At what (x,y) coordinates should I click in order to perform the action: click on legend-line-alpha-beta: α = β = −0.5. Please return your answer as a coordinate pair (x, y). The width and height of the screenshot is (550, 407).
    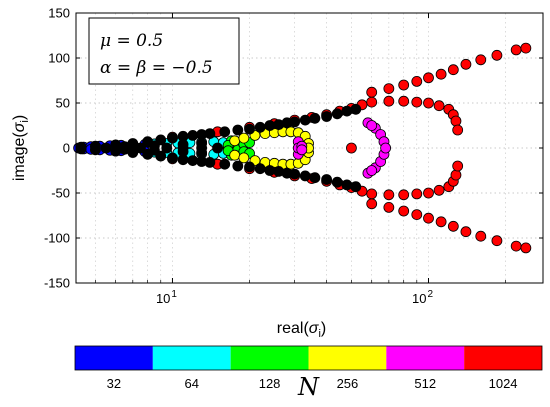
    Looking at the image, I should click on (156, 68).